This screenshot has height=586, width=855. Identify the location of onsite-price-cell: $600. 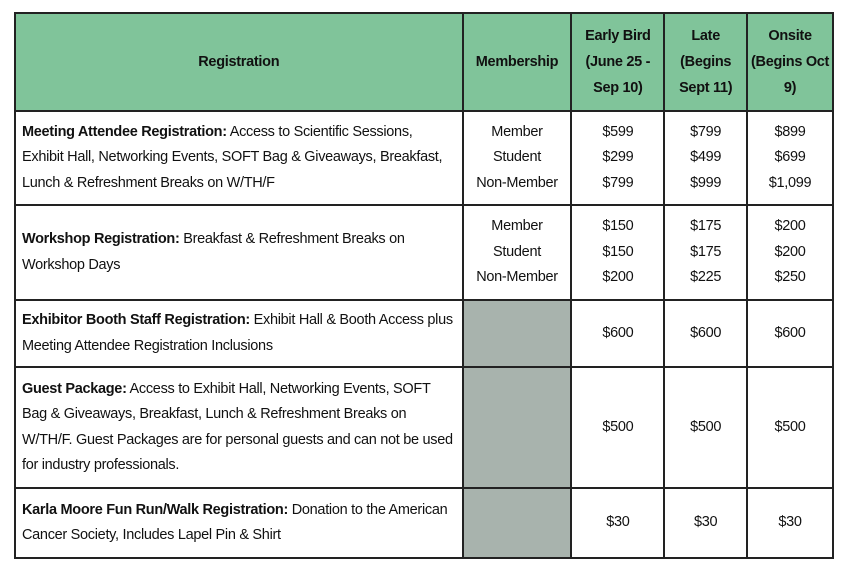
(790, 333).